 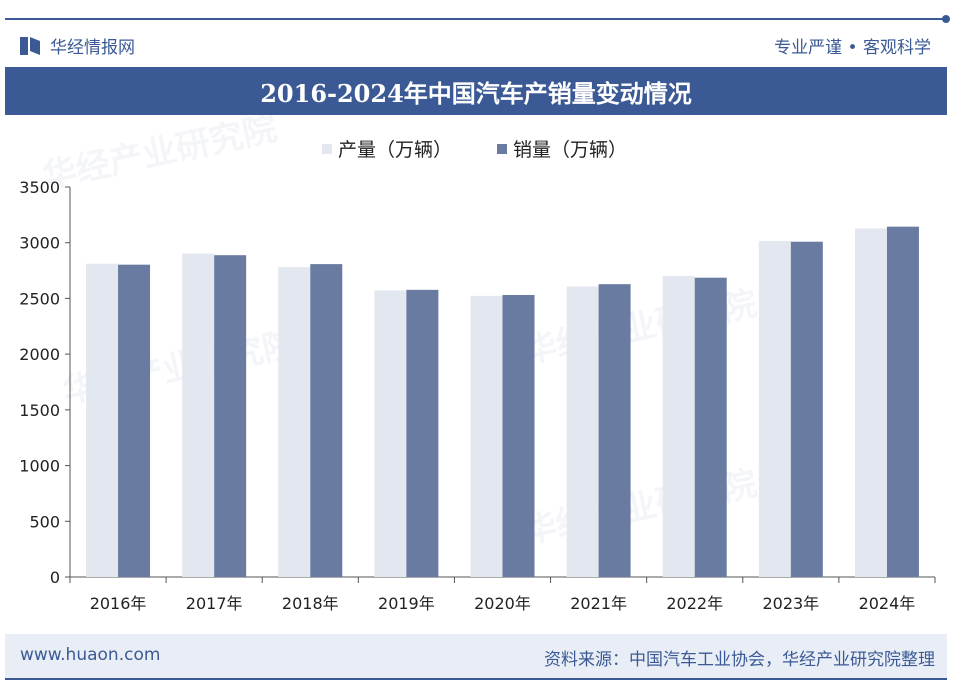 I want to click on brand-logo-icon, so click(x=30, y=45).